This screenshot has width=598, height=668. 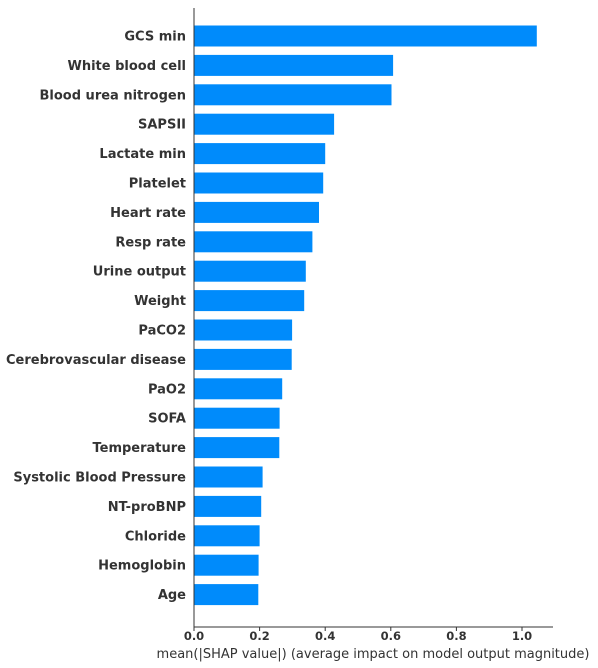 What do you see at coordinates (157, 184) in the screenshot?
I see `category-label: Platelet` at bounding box center [157, 184].